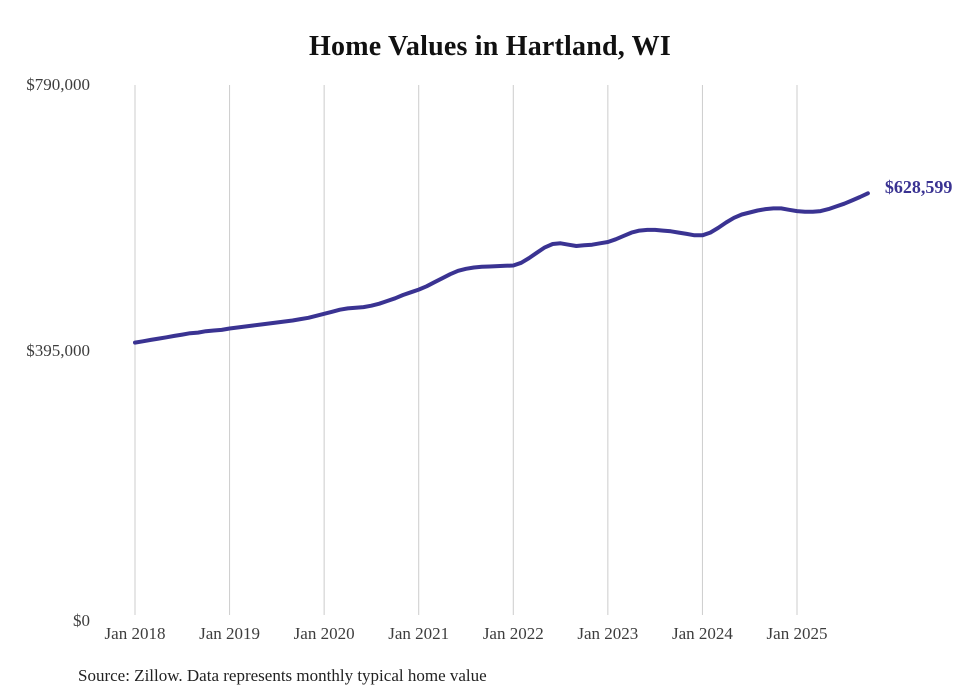  Describe the element at coordinates (419, 633) in the screenshot. I see `x-axis-label-jan-2021: Jan 2021` at that location.